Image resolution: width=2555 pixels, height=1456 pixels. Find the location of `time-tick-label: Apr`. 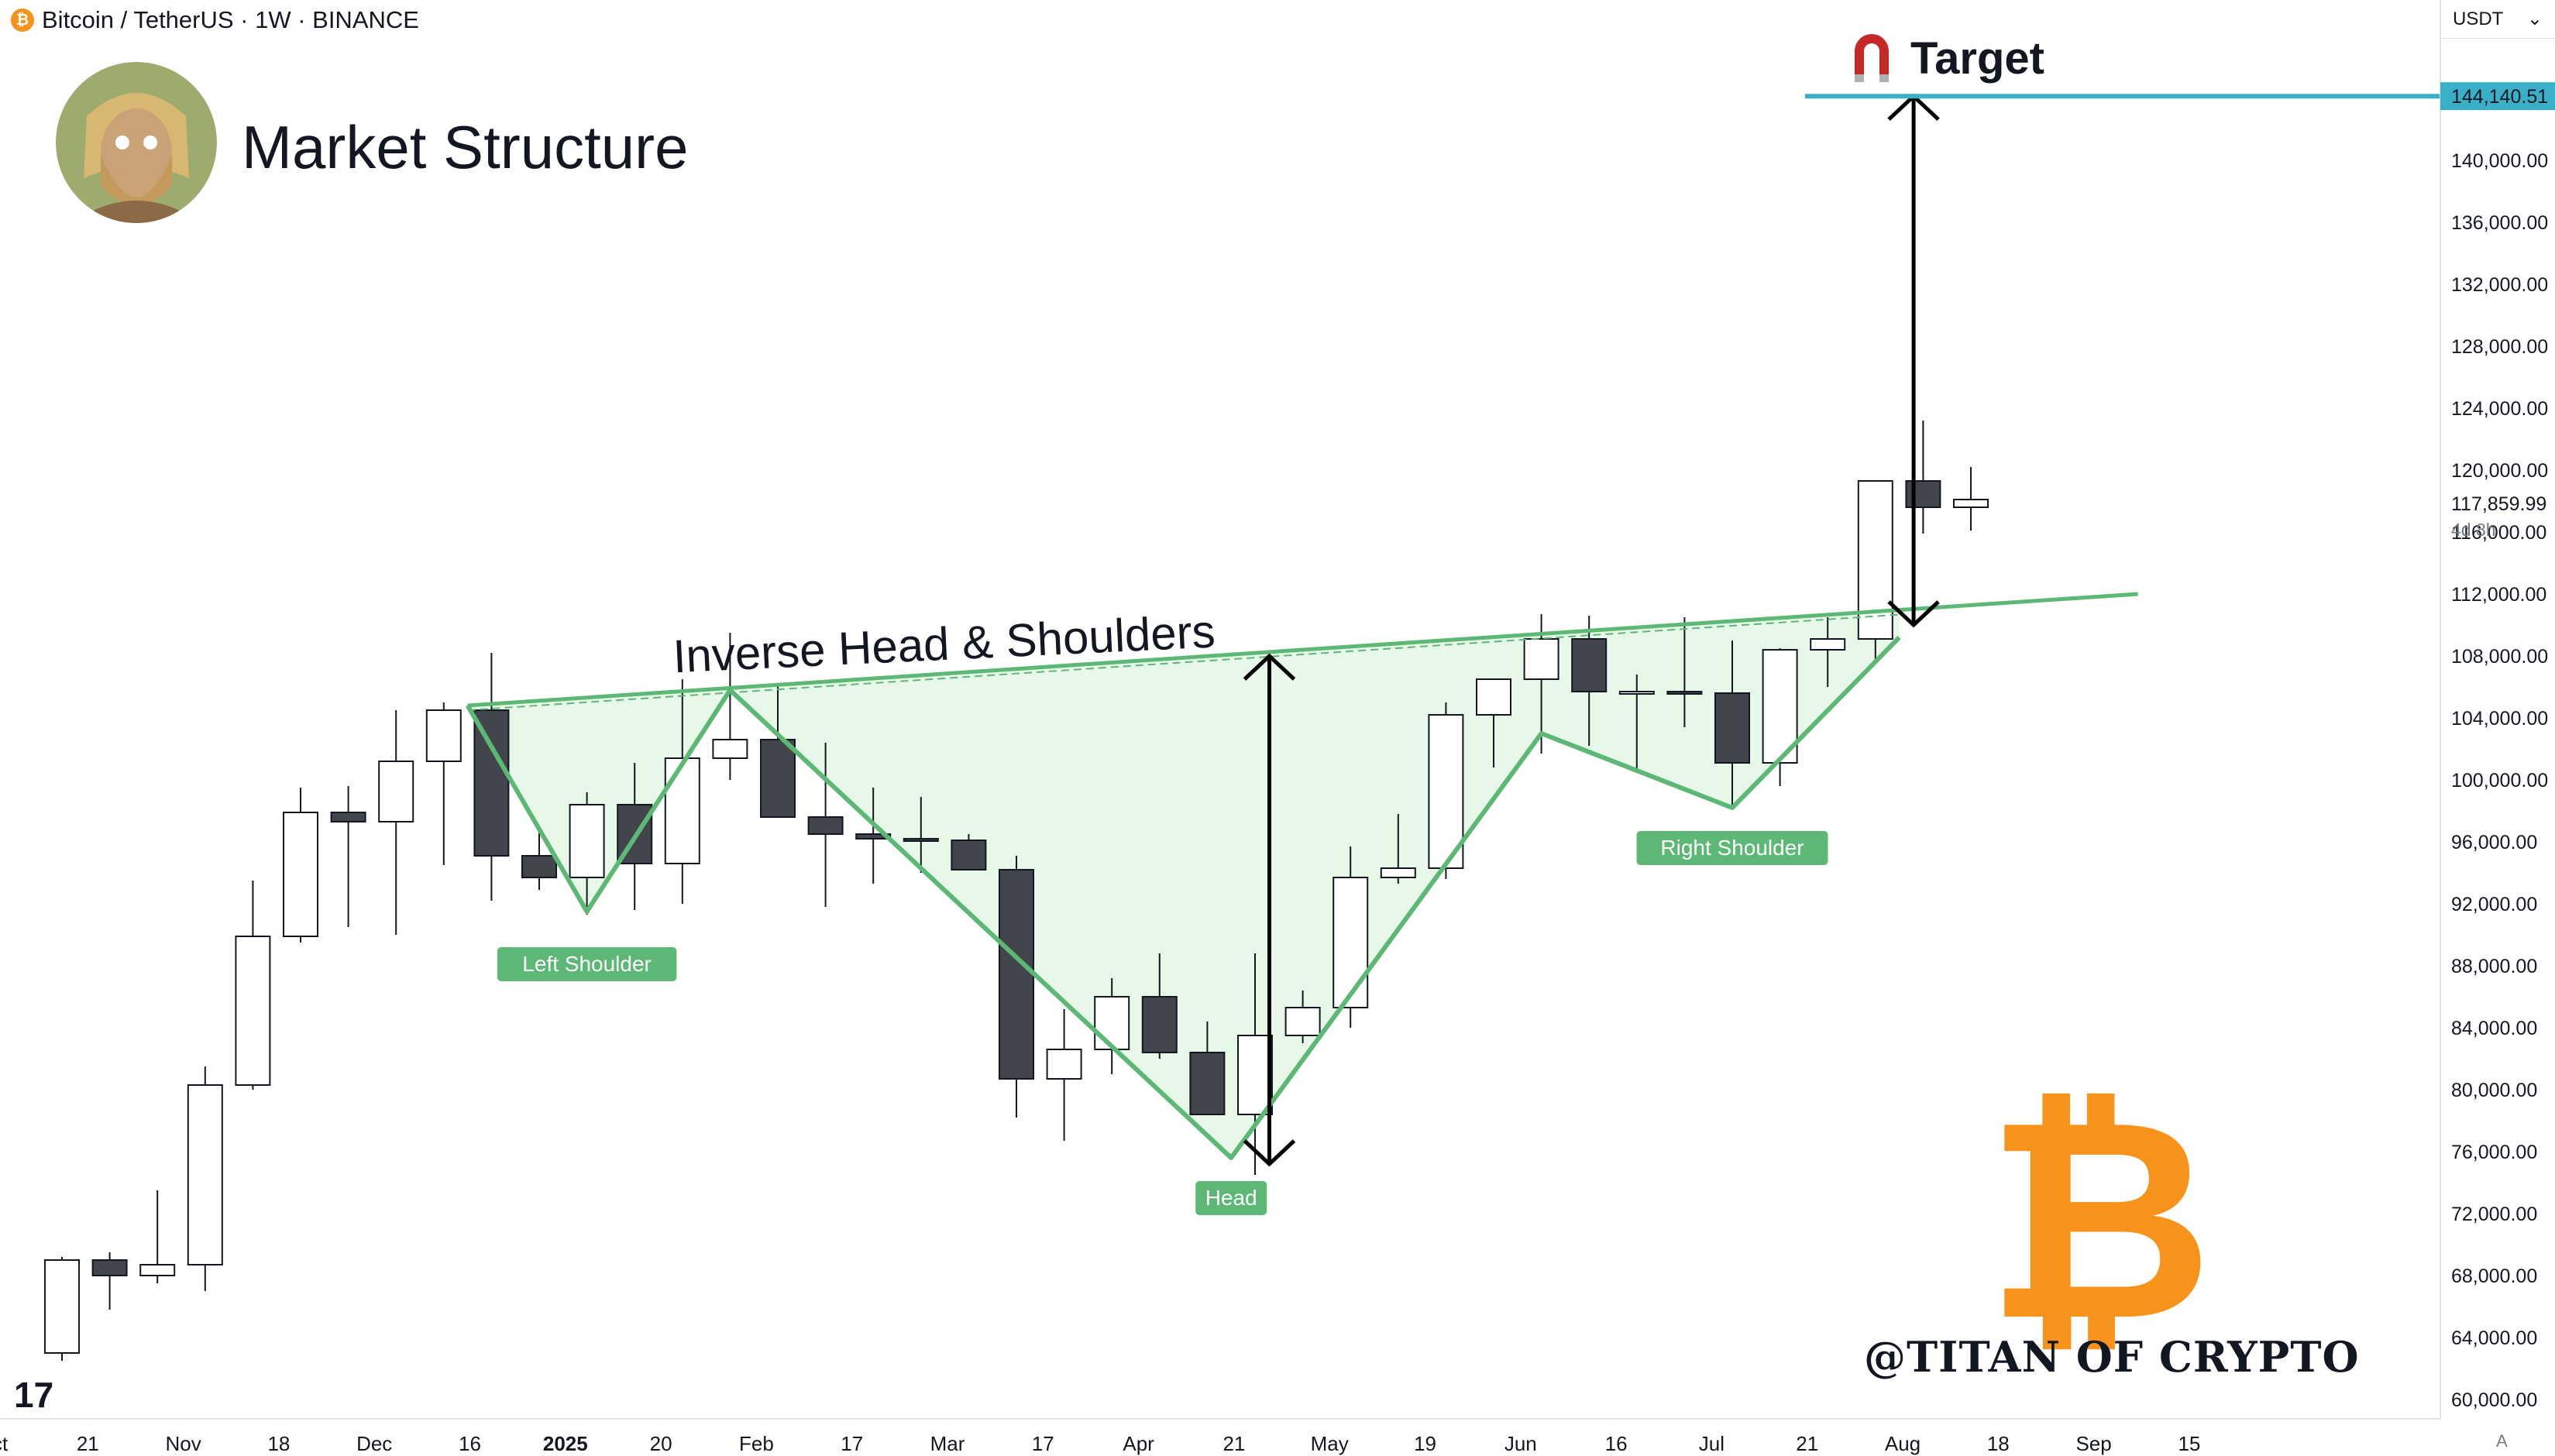

time-tick-label: Apr is located at coordinates (1138, 1444).